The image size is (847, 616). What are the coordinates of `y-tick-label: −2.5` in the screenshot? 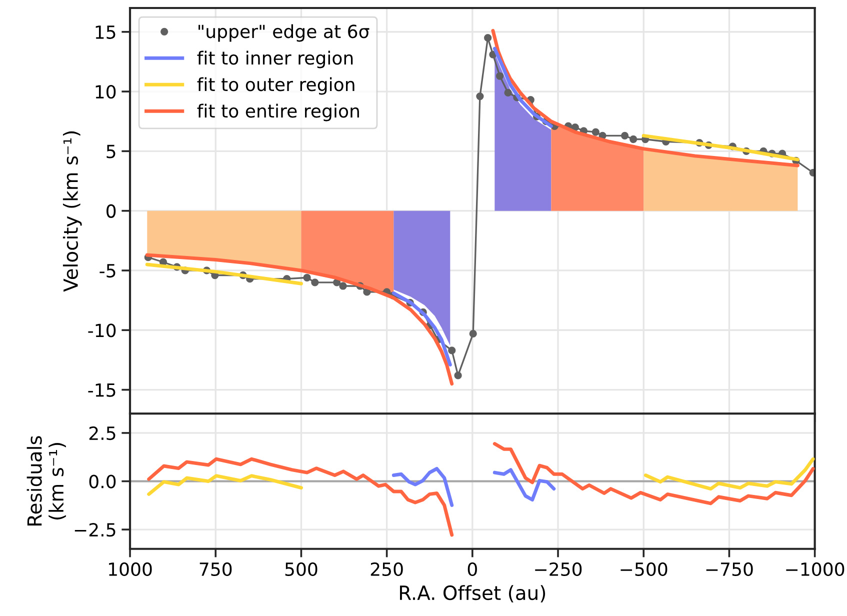 It's located at (95, 530).